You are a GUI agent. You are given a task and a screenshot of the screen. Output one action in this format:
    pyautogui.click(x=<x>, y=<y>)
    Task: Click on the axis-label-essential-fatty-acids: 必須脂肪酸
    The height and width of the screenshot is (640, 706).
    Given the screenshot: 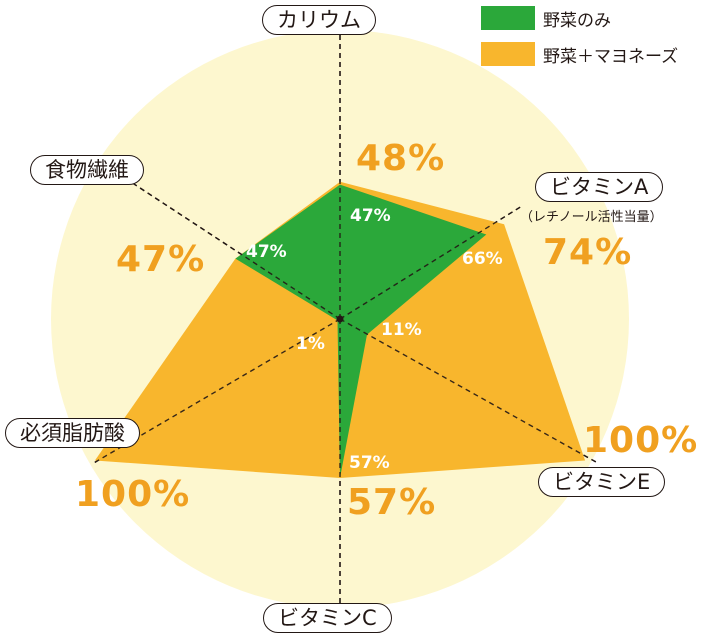 What is the action you would take?
    pyautogui.click(x=72, y=433)
    